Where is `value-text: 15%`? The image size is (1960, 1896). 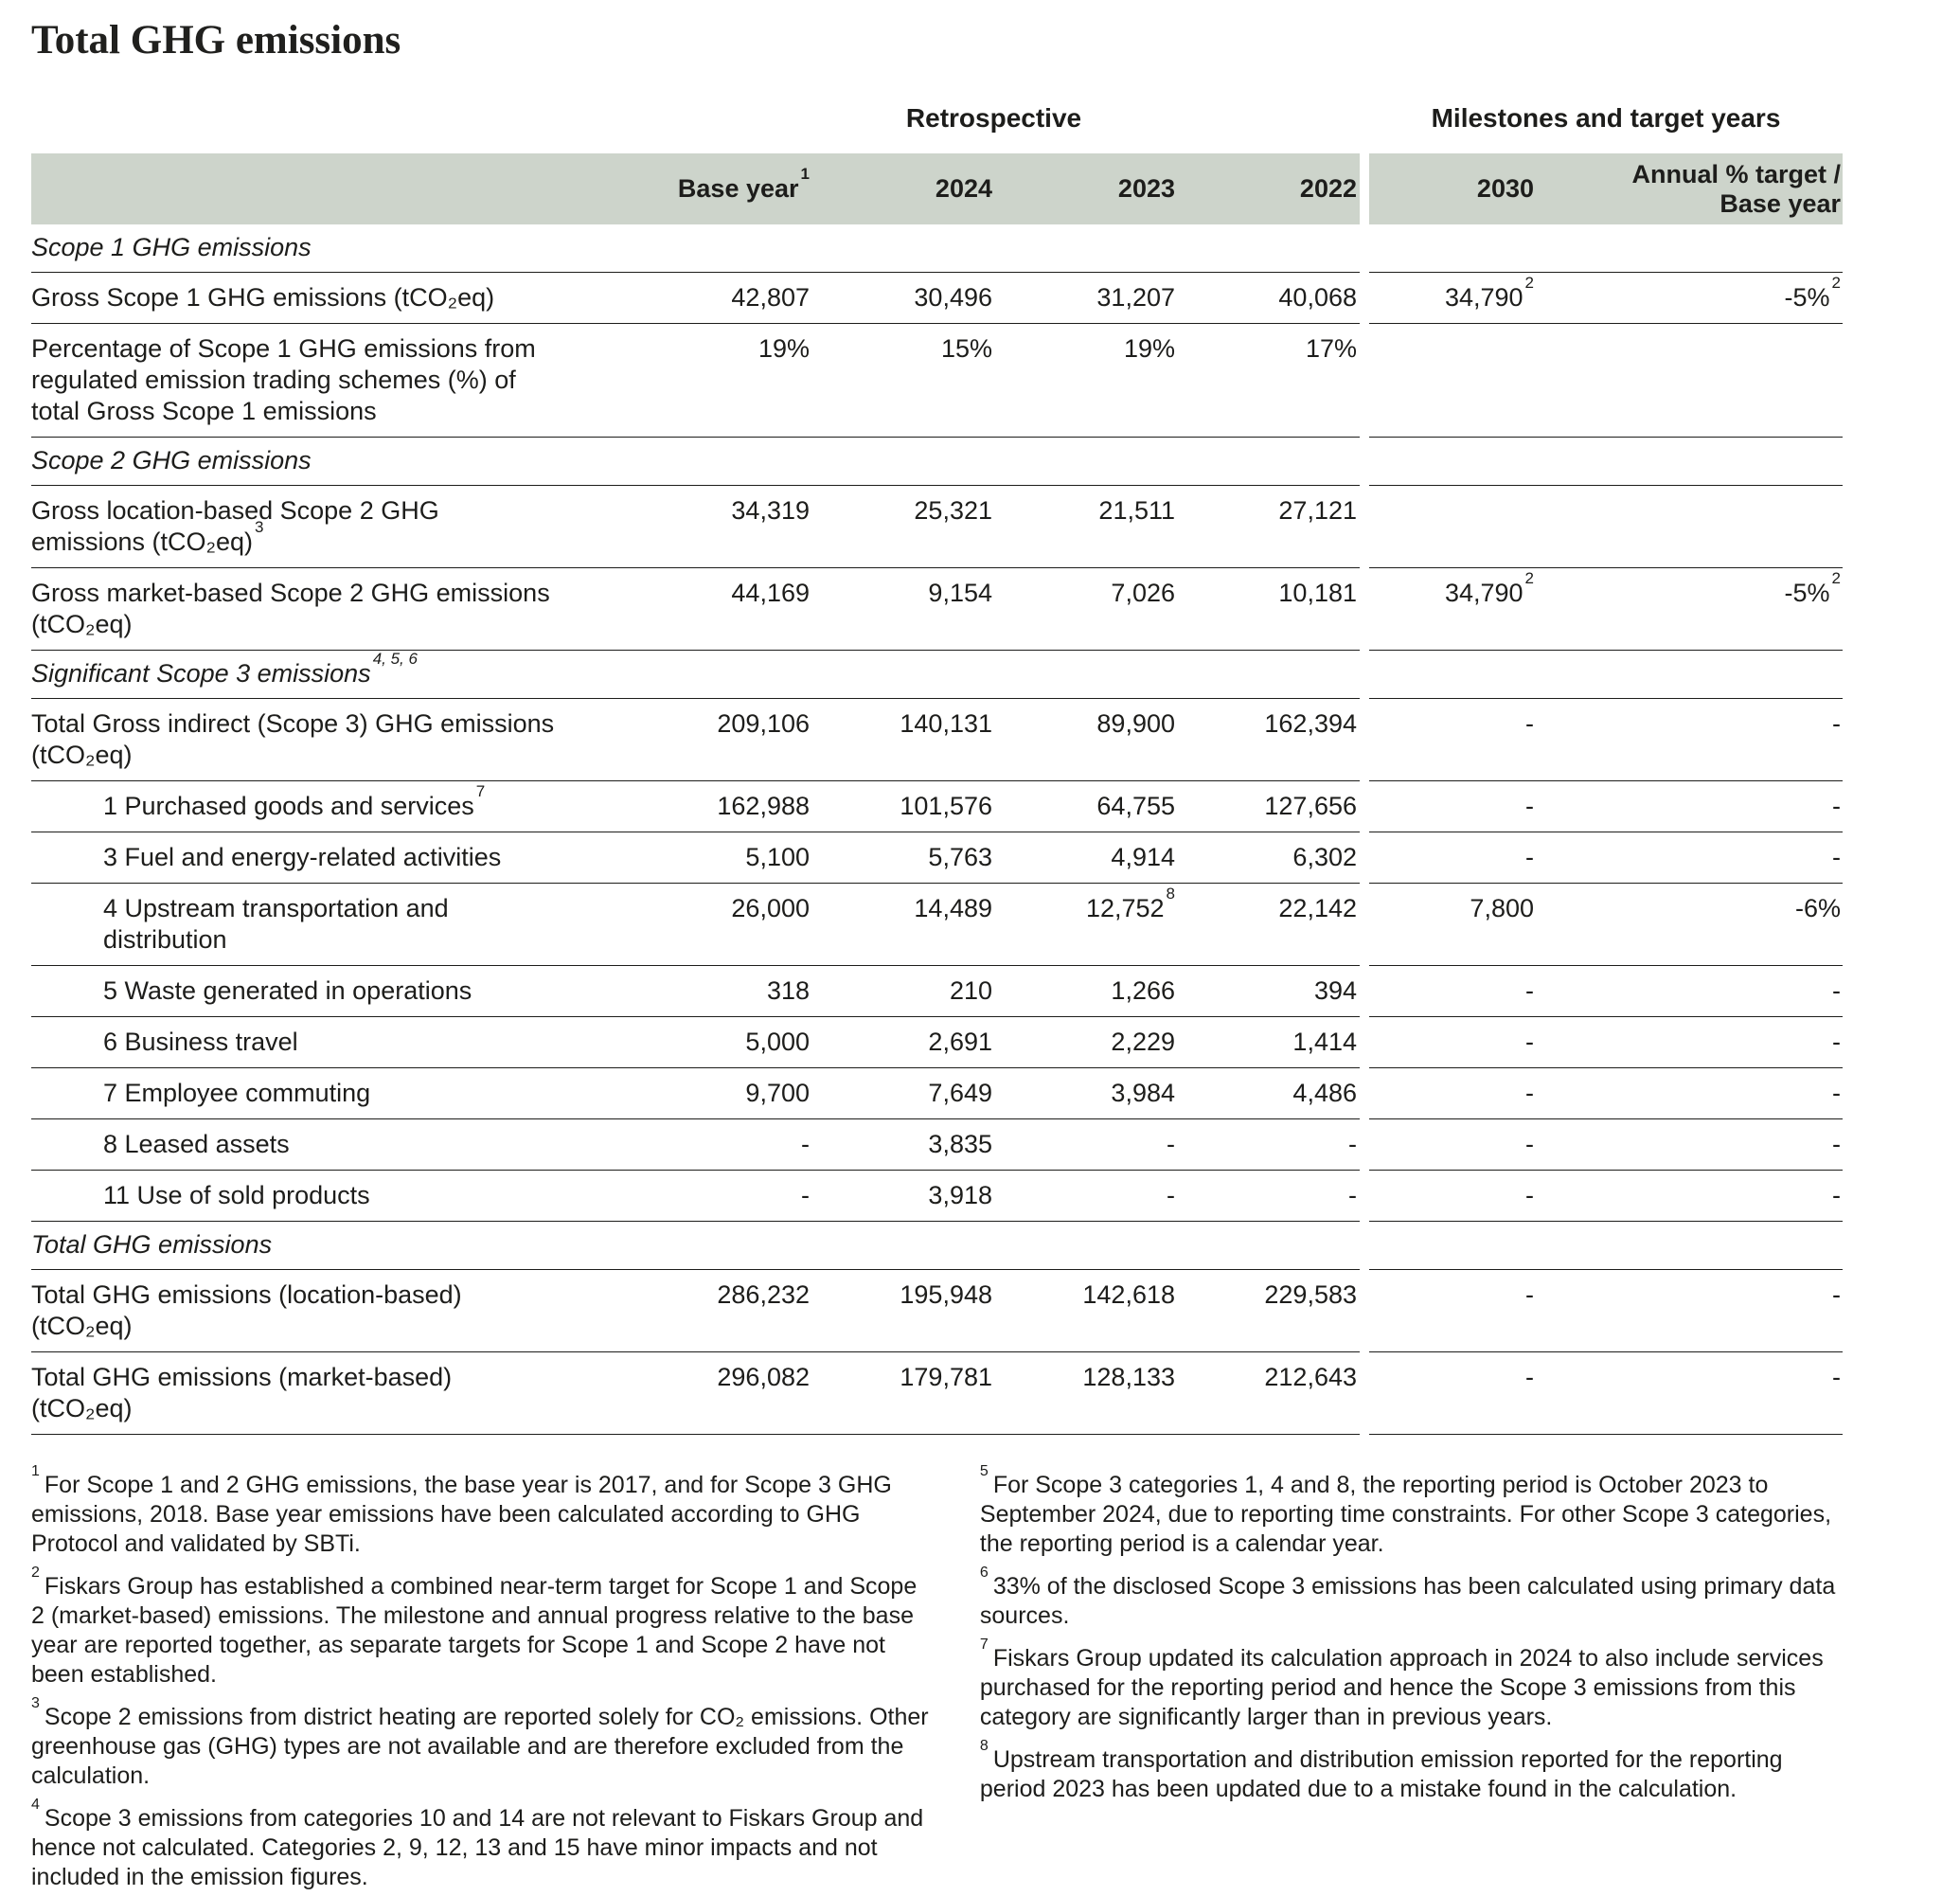 value-text: 15% is located at coordinates (966, 348).